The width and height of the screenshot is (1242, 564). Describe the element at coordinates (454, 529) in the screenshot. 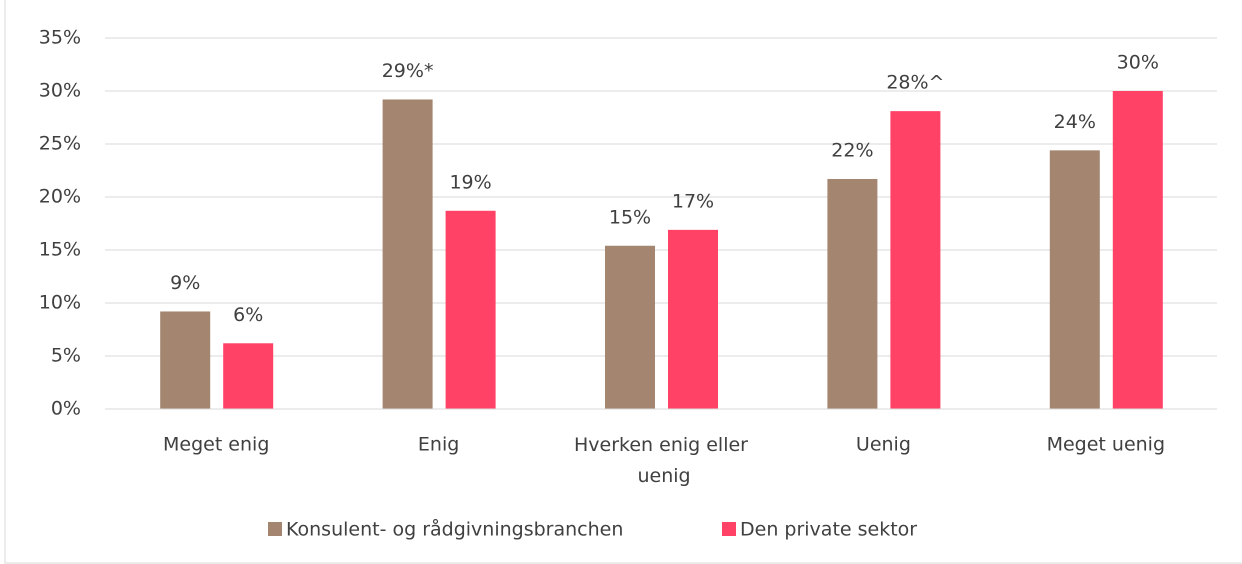

I see `legend-label: Konsulent- og rådgivningsbranchen` at that location.